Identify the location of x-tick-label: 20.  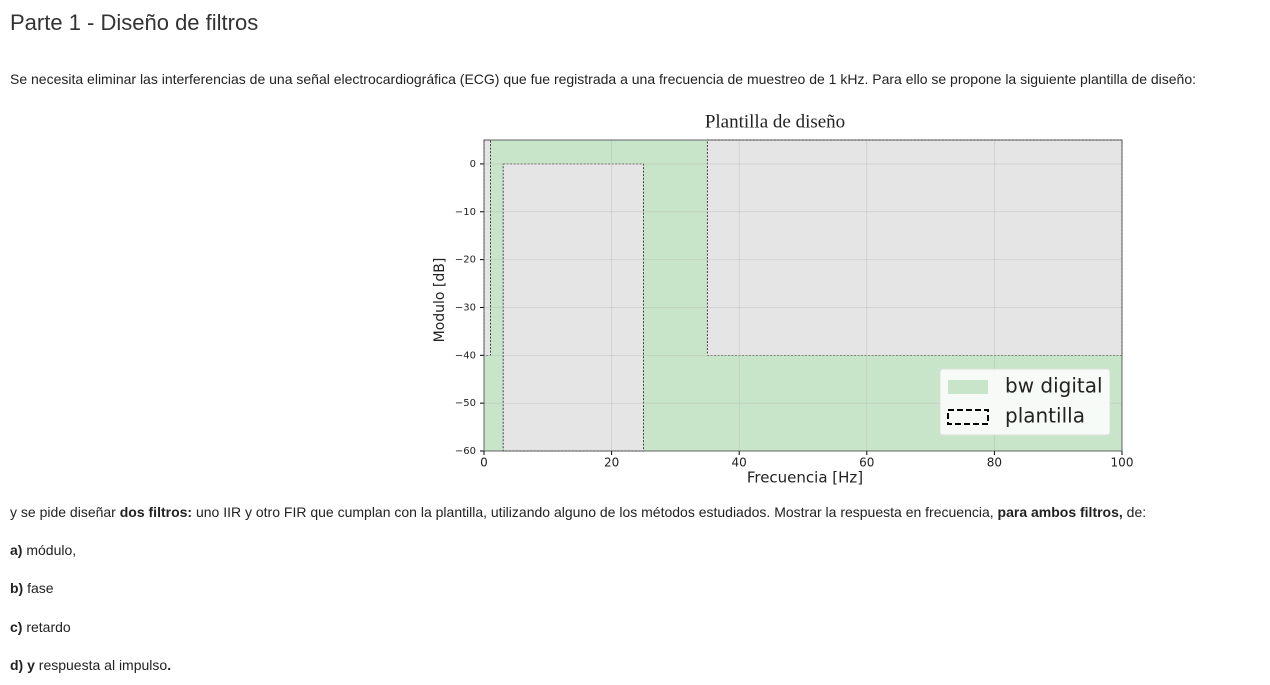
(611, 463).